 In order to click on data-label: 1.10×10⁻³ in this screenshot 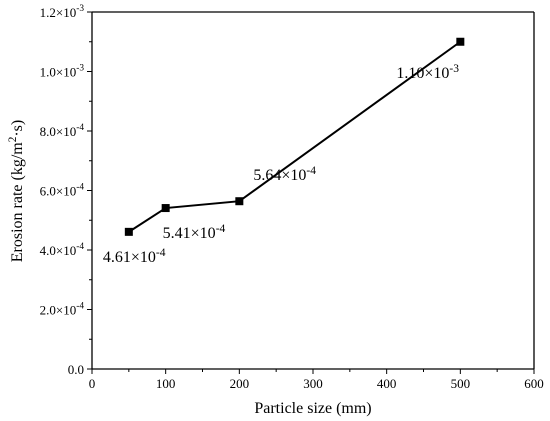, I will do `click(427, 72)`.